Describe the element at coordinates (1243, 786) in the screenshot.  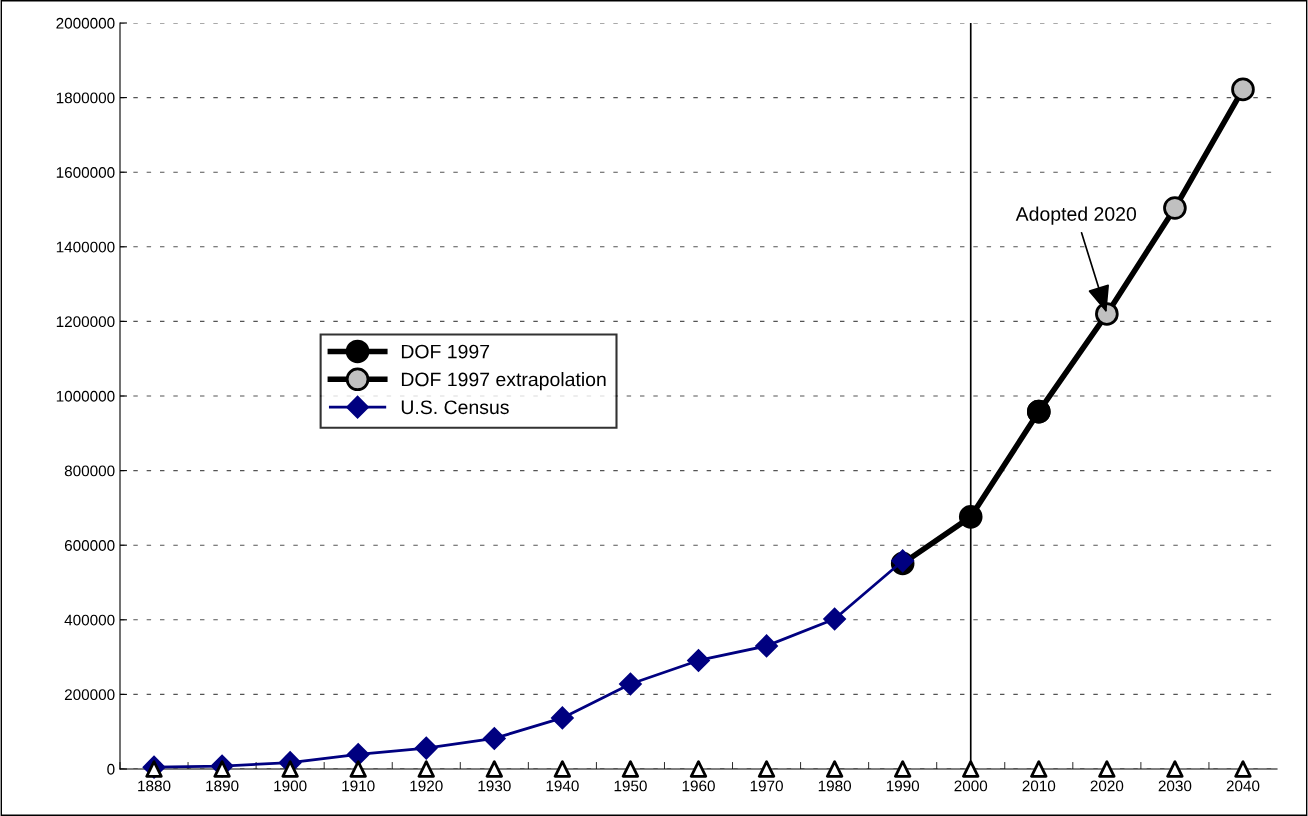
I see `x-tick-label: 2040` at that location.